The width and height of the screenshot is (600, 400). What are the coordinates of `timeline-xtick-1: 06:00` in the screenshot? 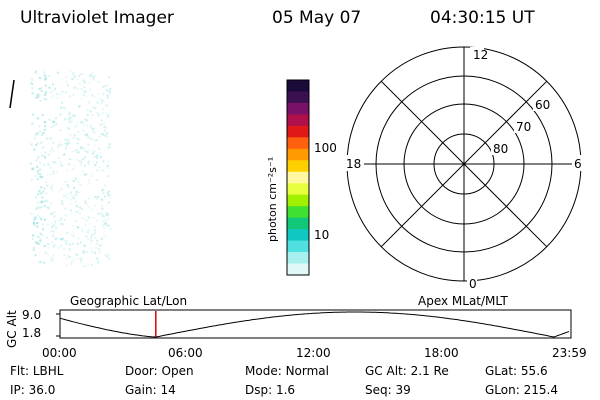 It's located at (185, 353).